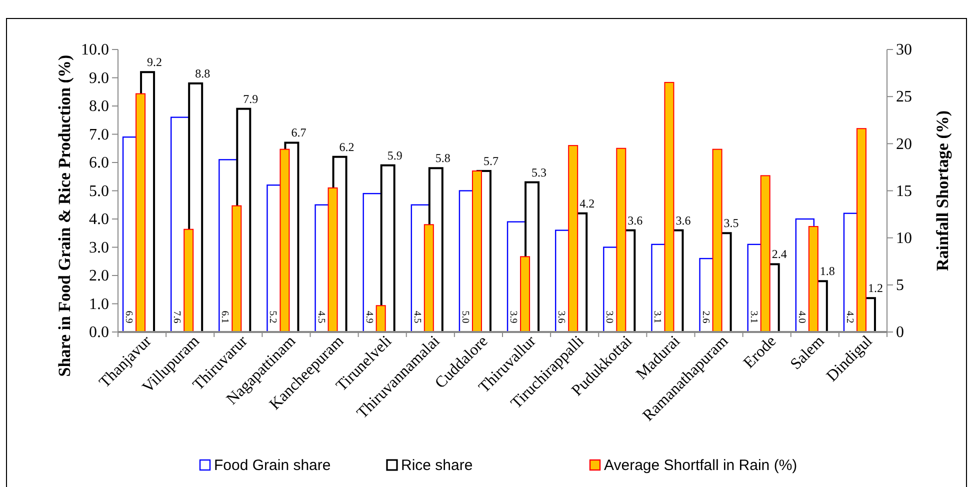 The image size is (976, 487). What do you see at coordinates (464, 317) in the screenshot?
I see `data-label: 5.0` at bounding box center [464, 317].